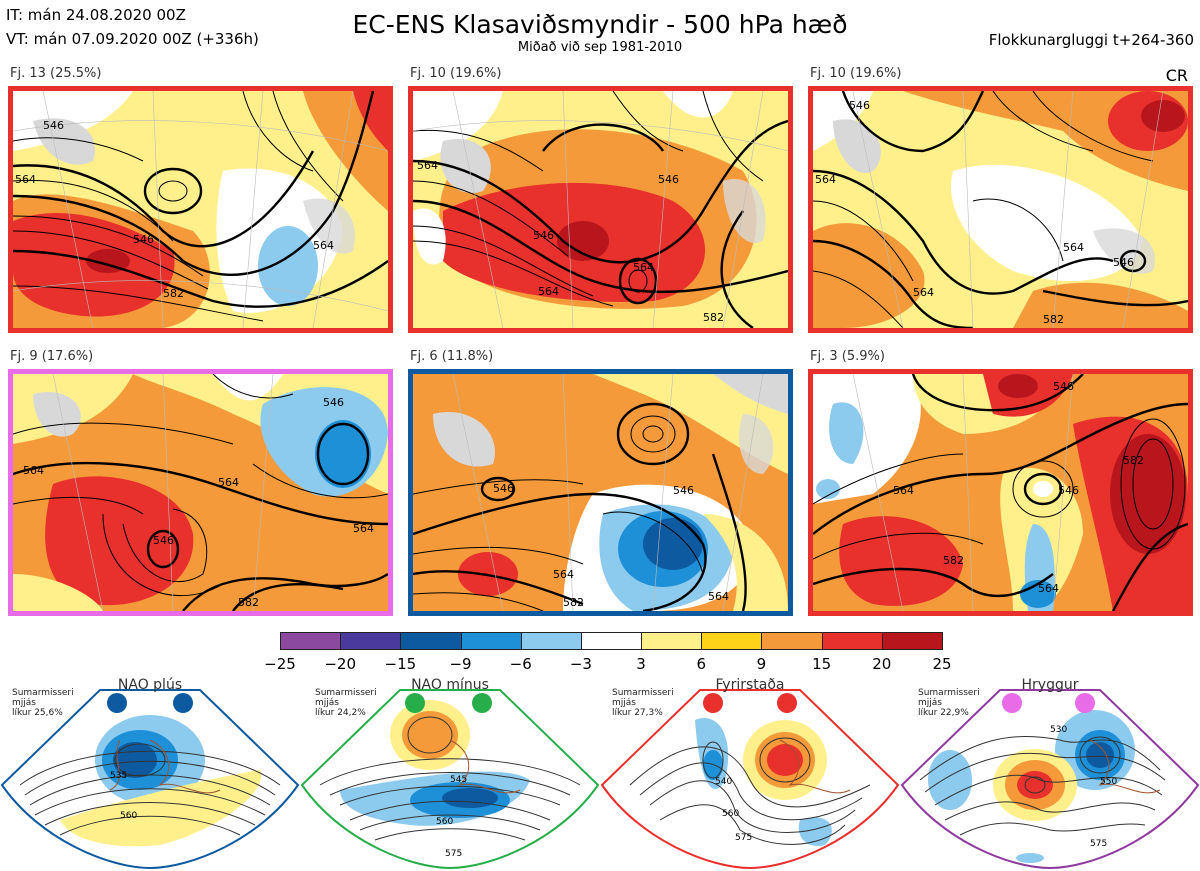  Describe the element at coordinates (520, 664) in the screenshot. I see `colorbar-label: −6` at that location.